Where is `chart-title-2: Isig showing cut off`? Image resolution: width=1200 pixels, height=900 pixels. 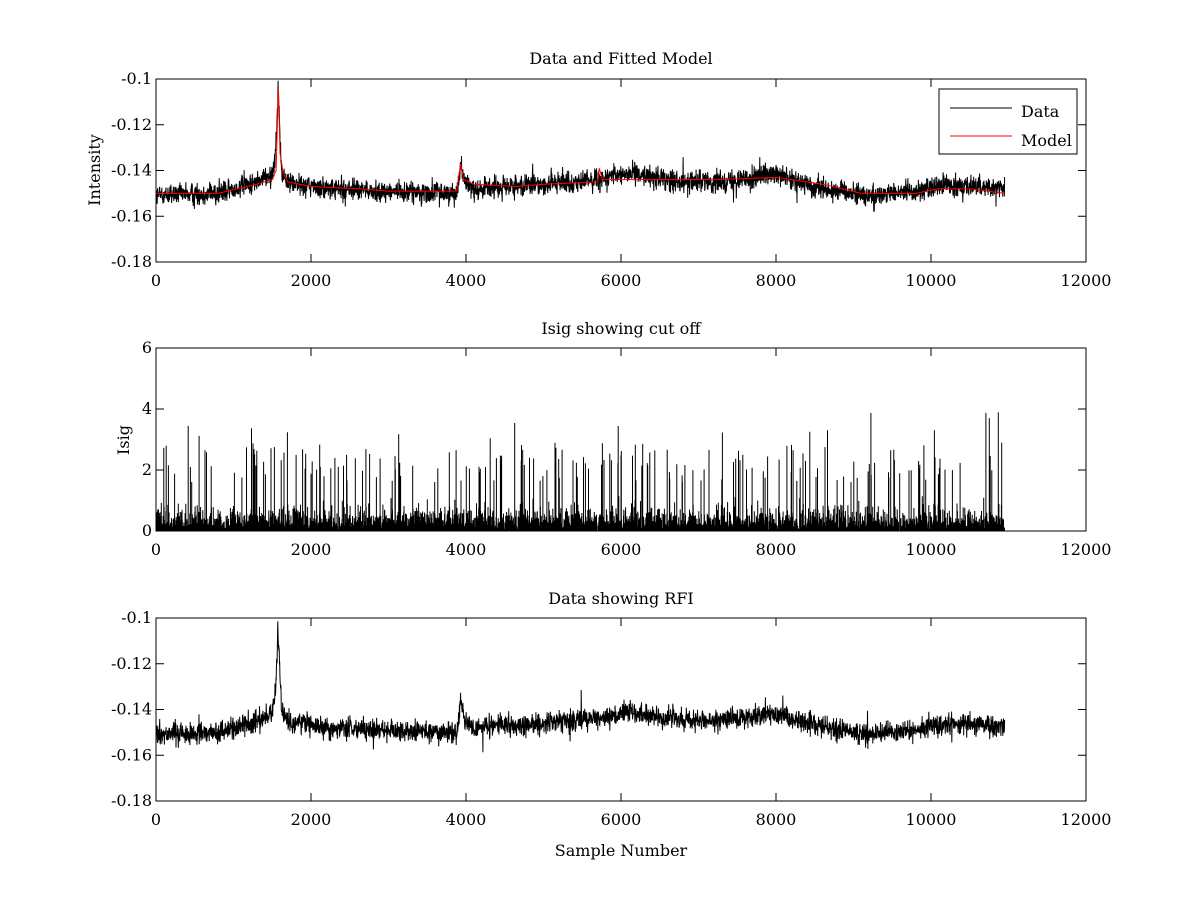
chart-title-2: Isig showing cut off is located at coordinates (621, 328).